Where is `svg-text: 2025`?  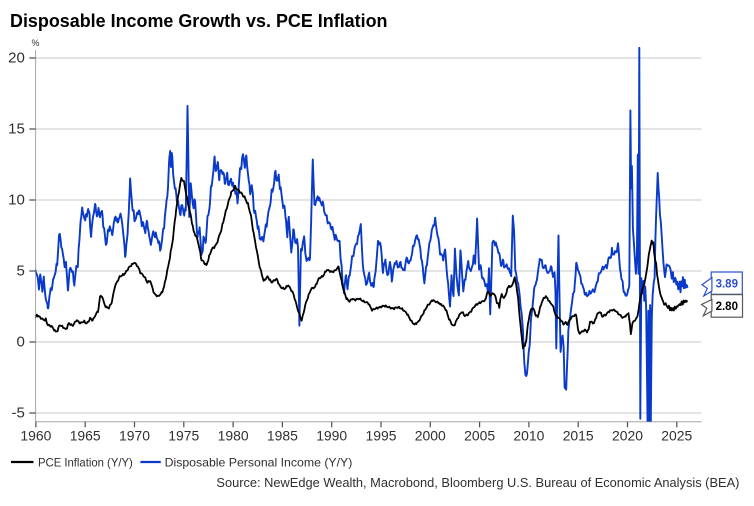 svg-text: 2025 is located at coordinates (676, 436).